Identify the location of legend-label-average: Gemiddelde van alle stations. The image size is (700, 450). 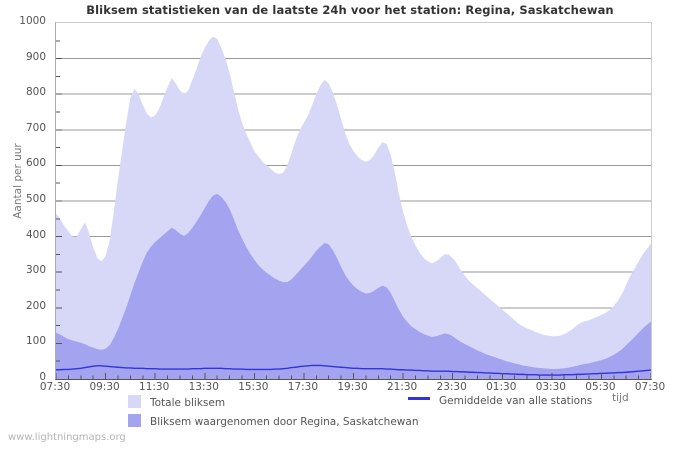
(516, 401).